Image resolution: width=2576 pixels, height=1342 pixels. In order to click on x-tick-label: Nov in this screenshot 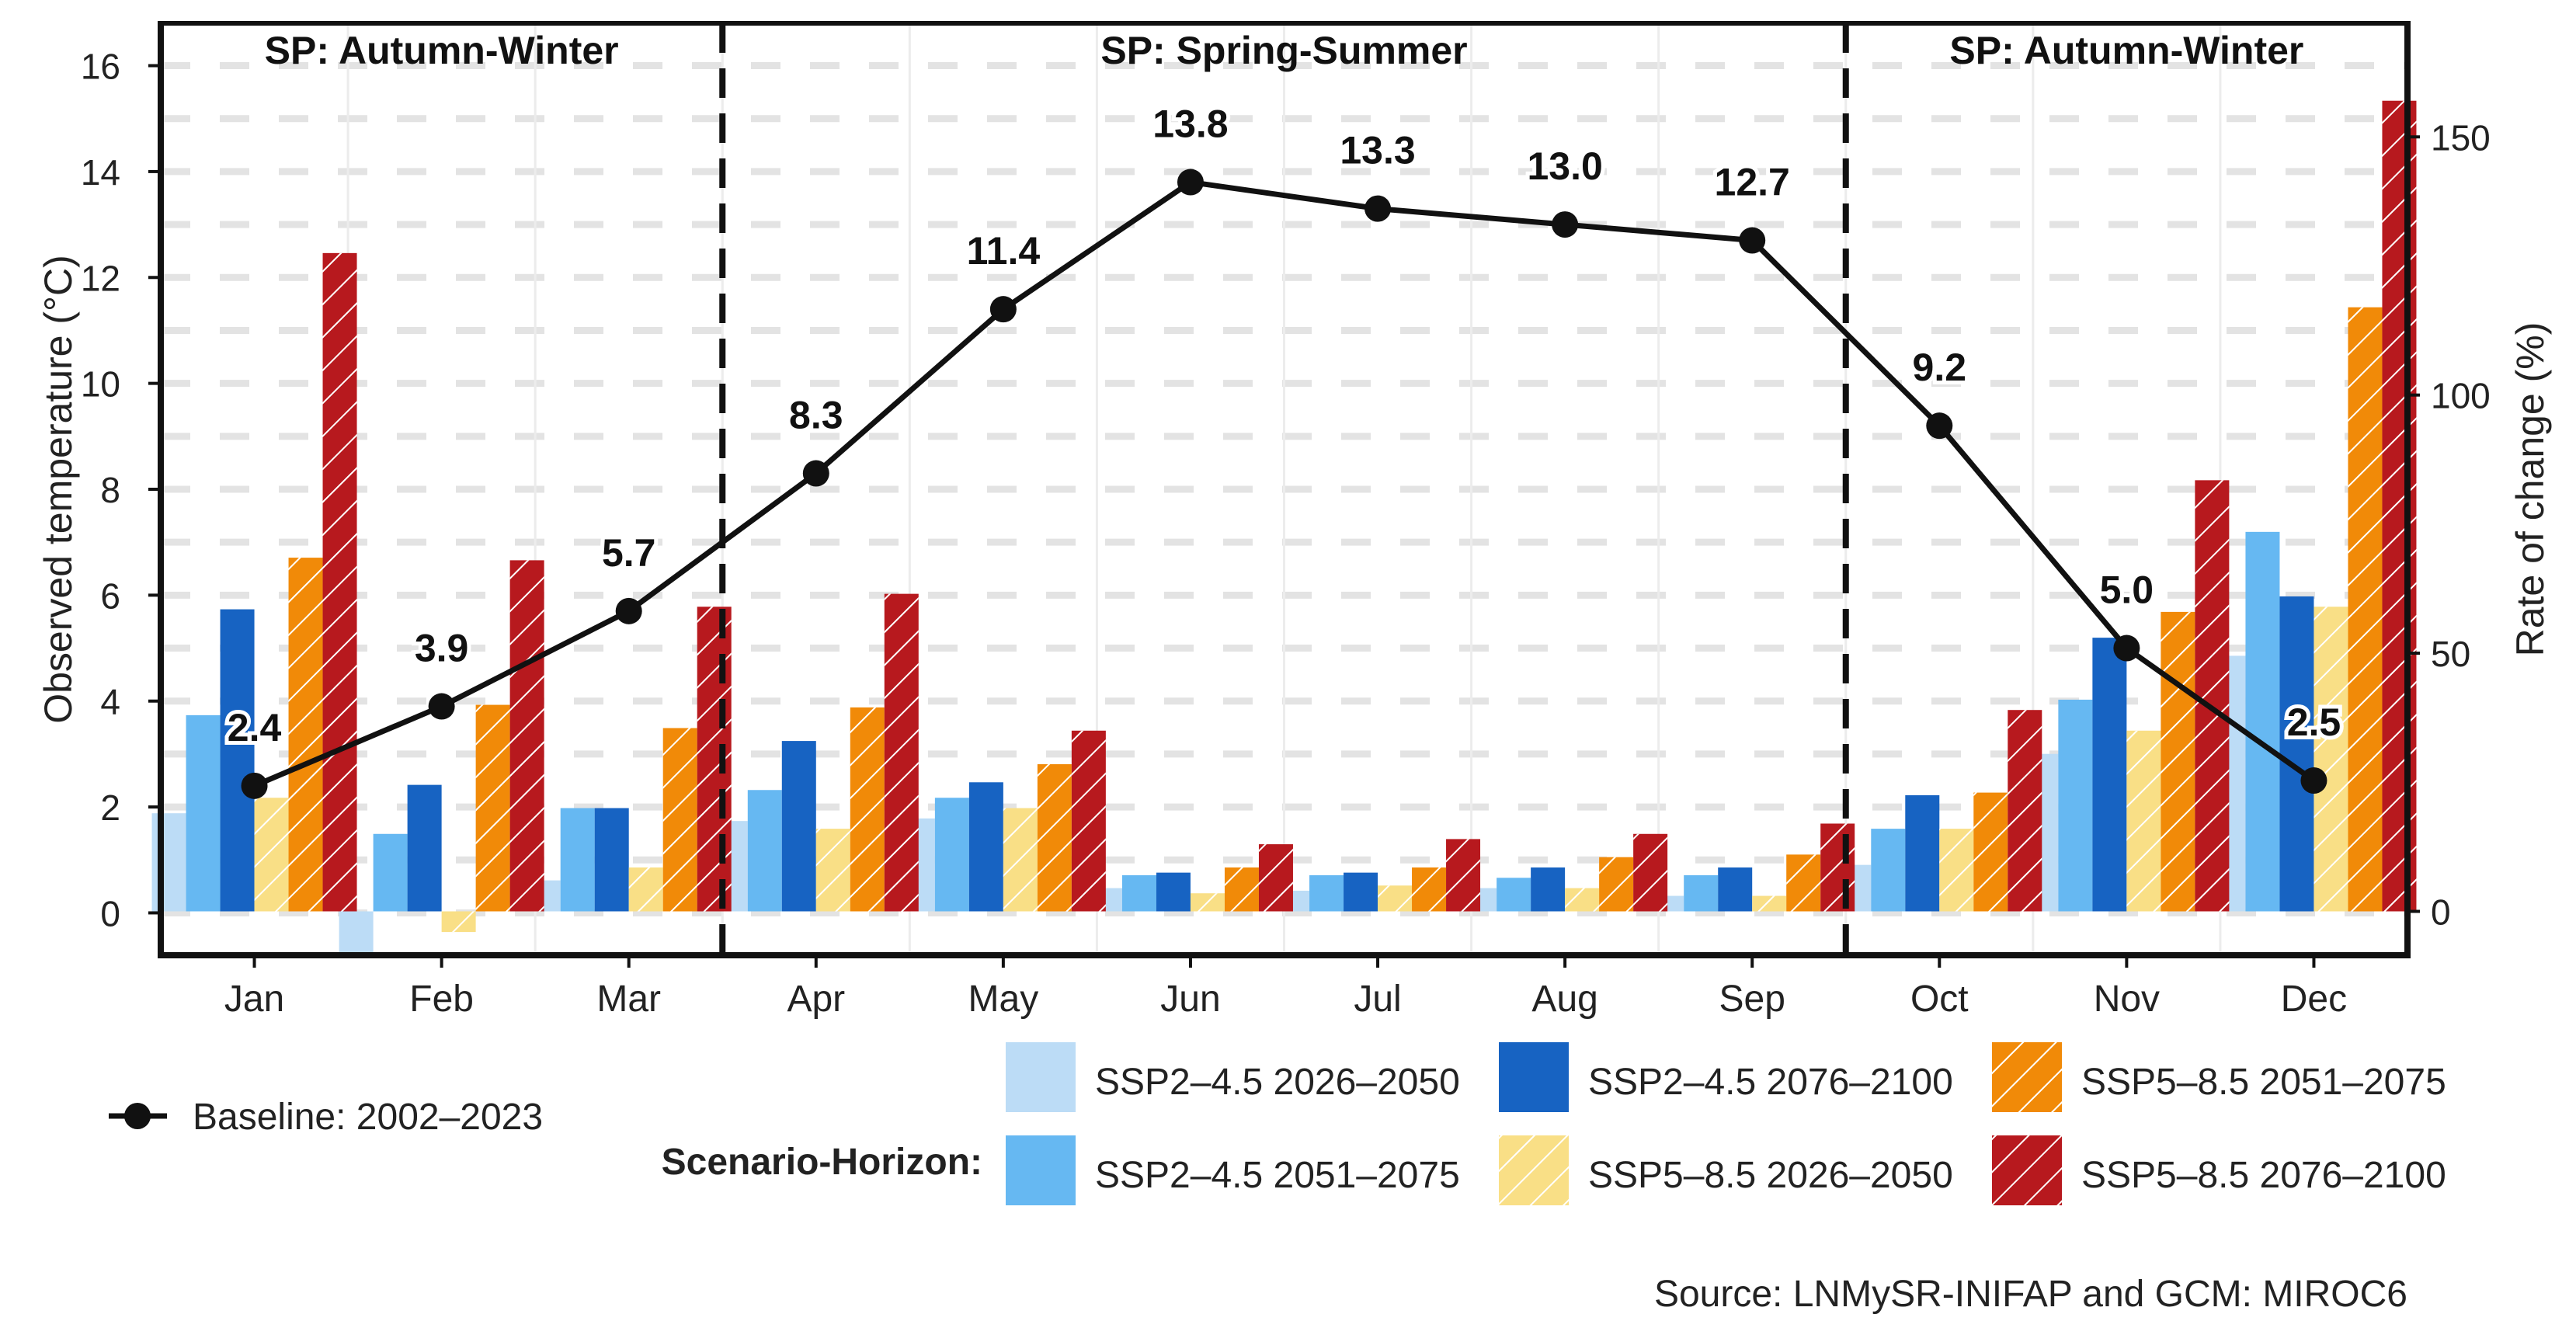, I will do `click(2127, 999)`.